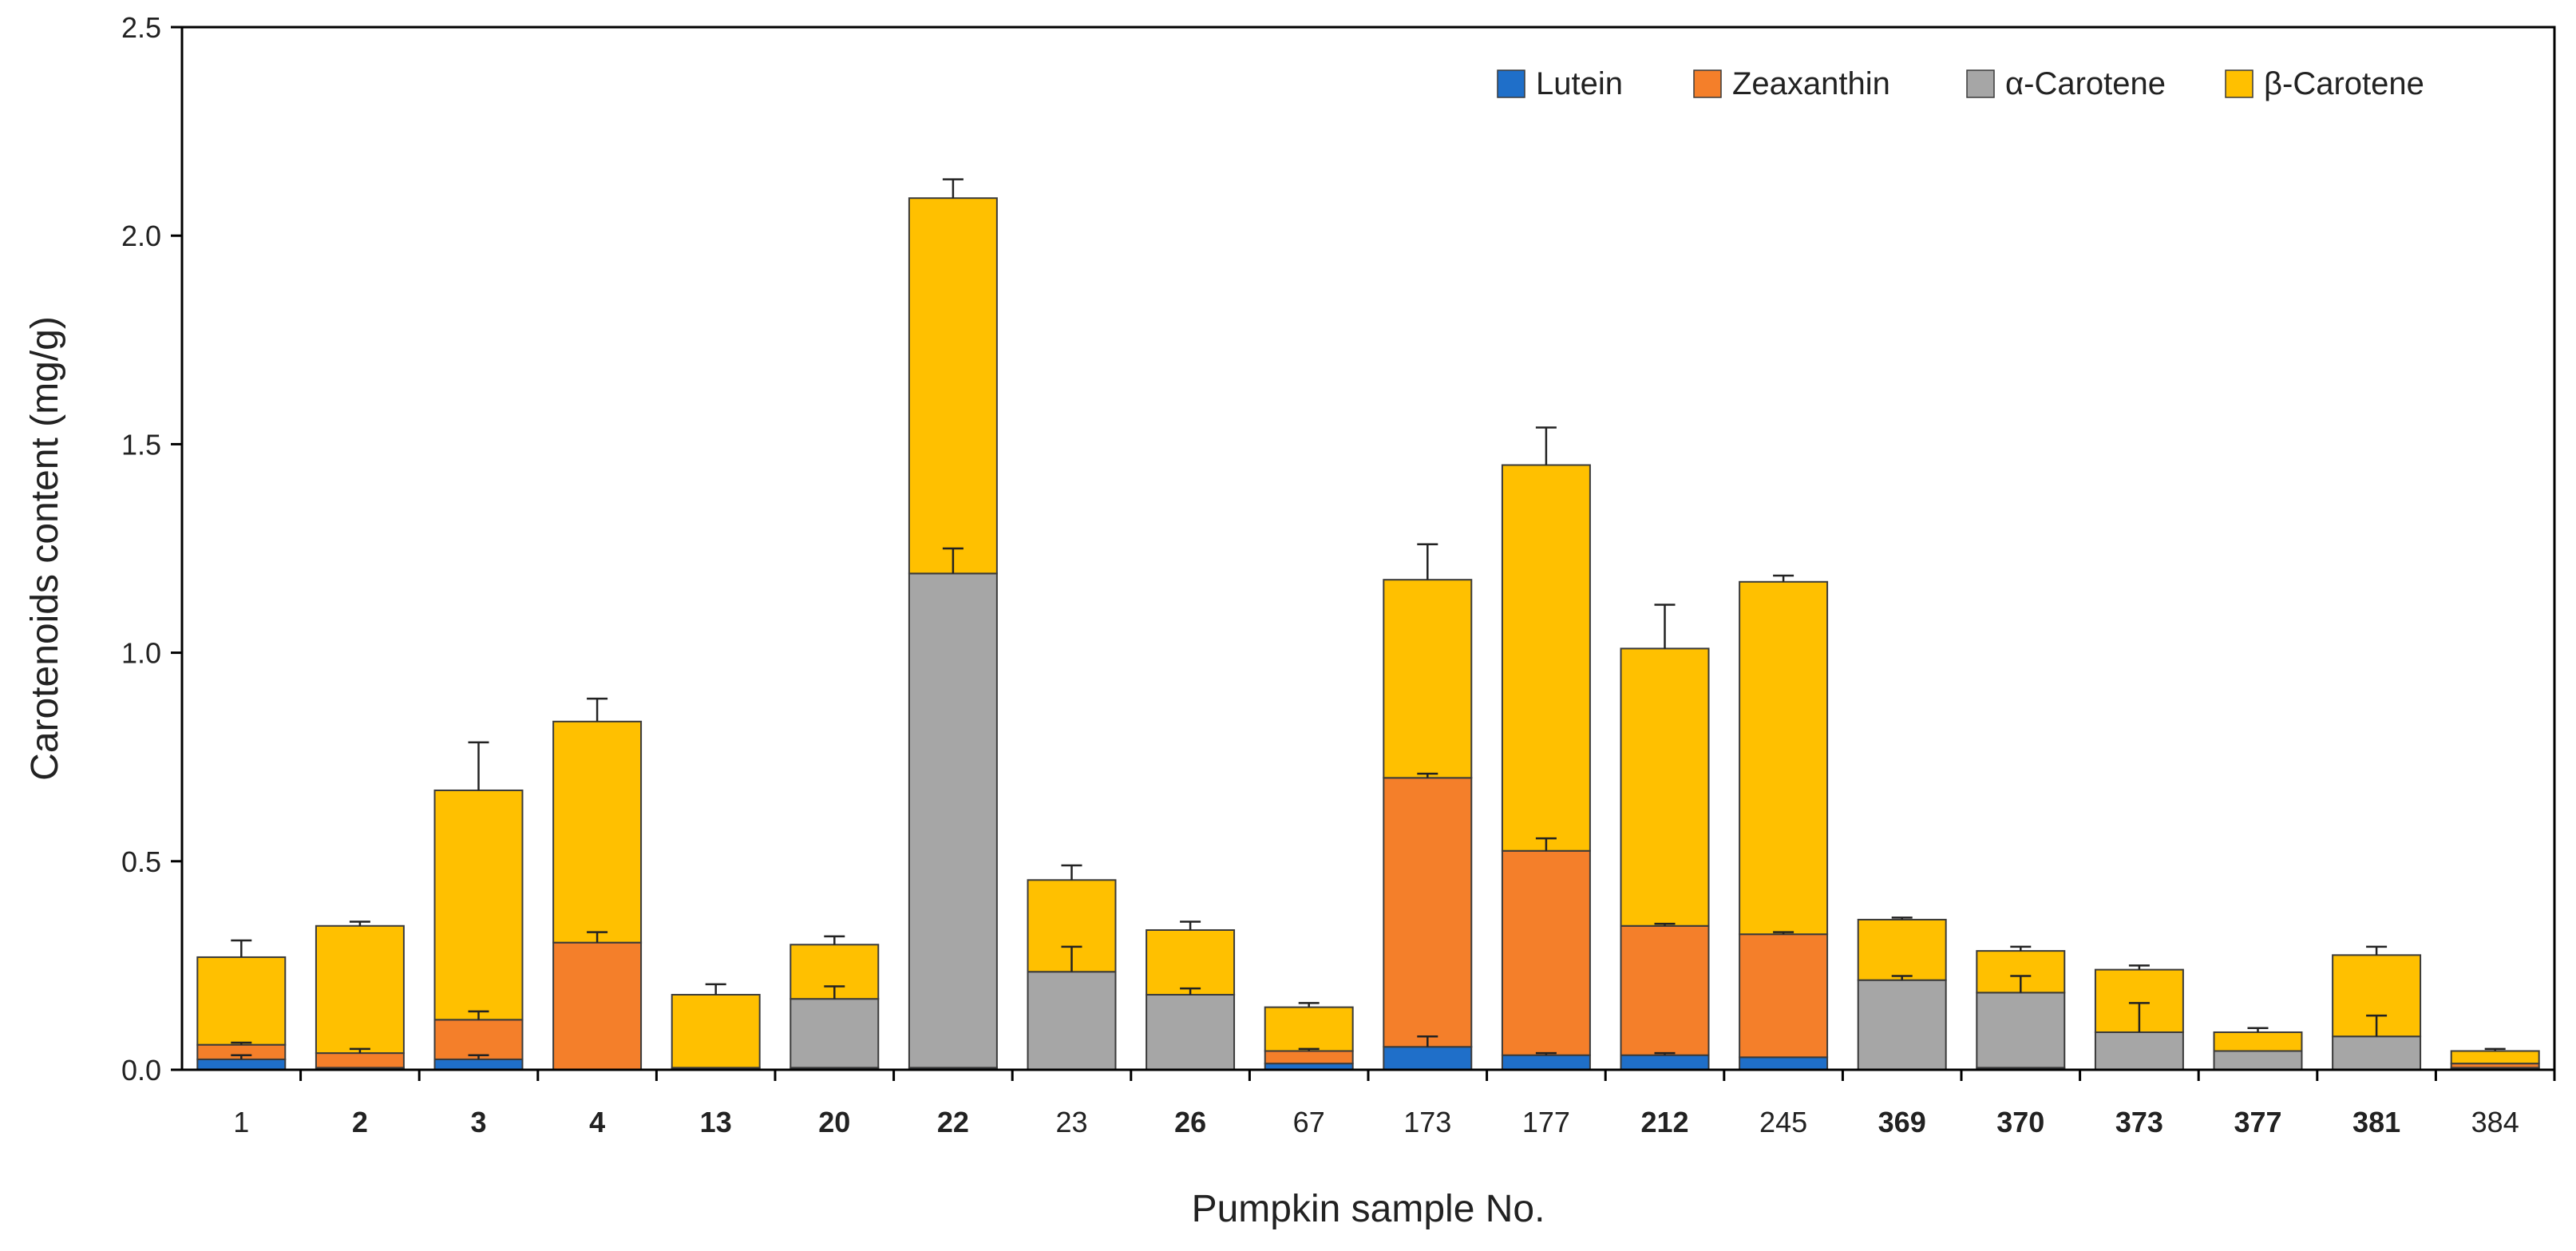 This screenshot has height=1251, width=2576. Describe the element at coordinates (141, 653) in the screenshot. I see `y-tick-label: 1.0` at that location.